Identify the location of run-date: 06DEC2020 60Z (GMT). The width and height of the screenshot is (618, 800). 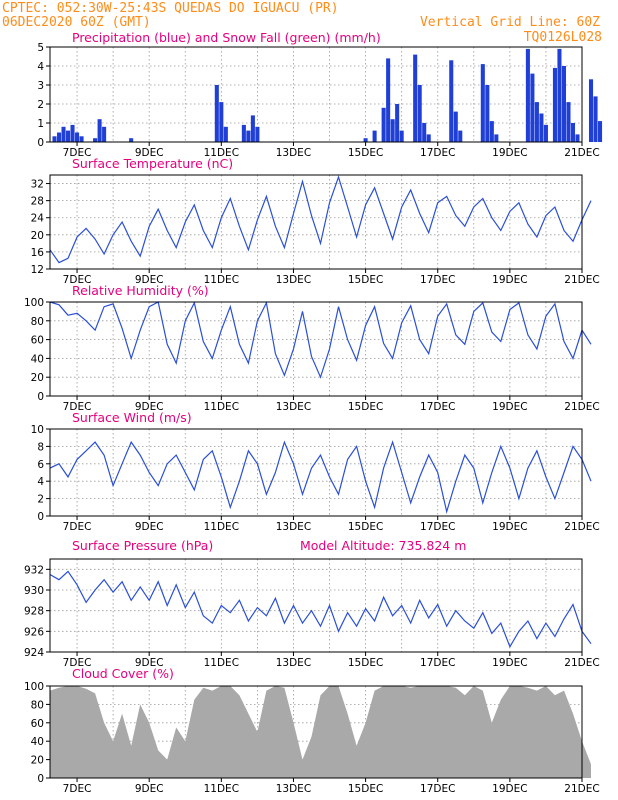
(76, 22).